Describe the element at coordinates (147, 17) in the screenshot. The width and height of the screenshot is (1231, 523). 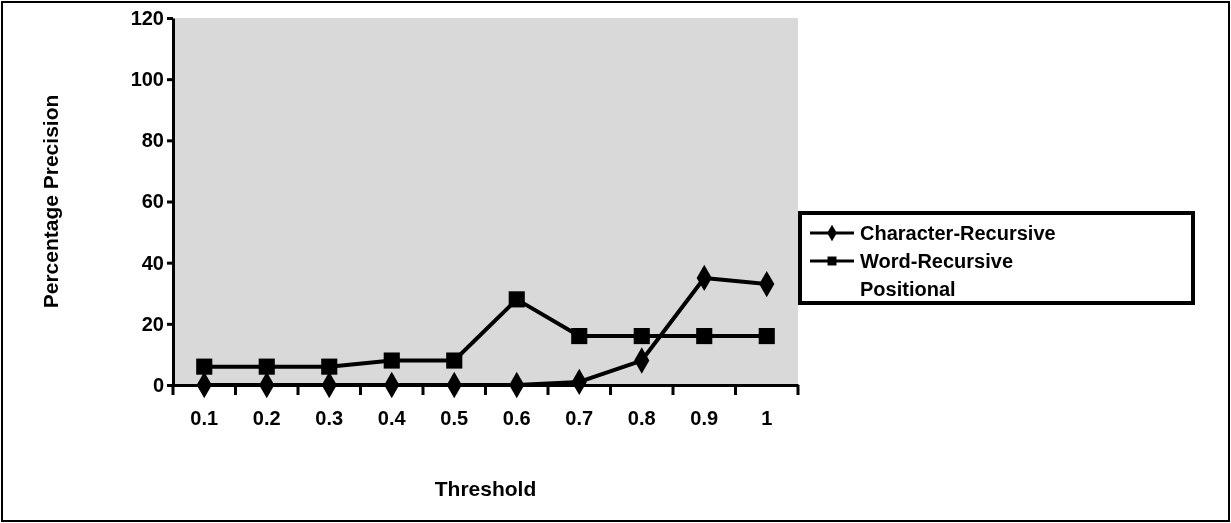
I see `y-tick-label: 120` at that location.